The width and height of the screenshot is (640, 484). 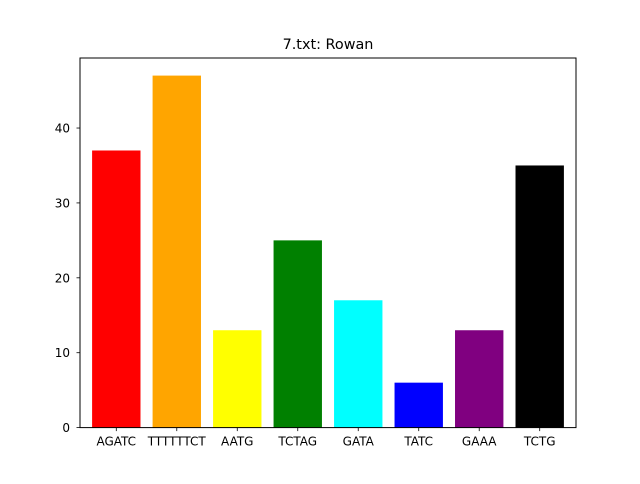 What do you see at coordinates (297, 334) in the screenshot?
I see `bar-tctag` at bounding box center [297, 334].